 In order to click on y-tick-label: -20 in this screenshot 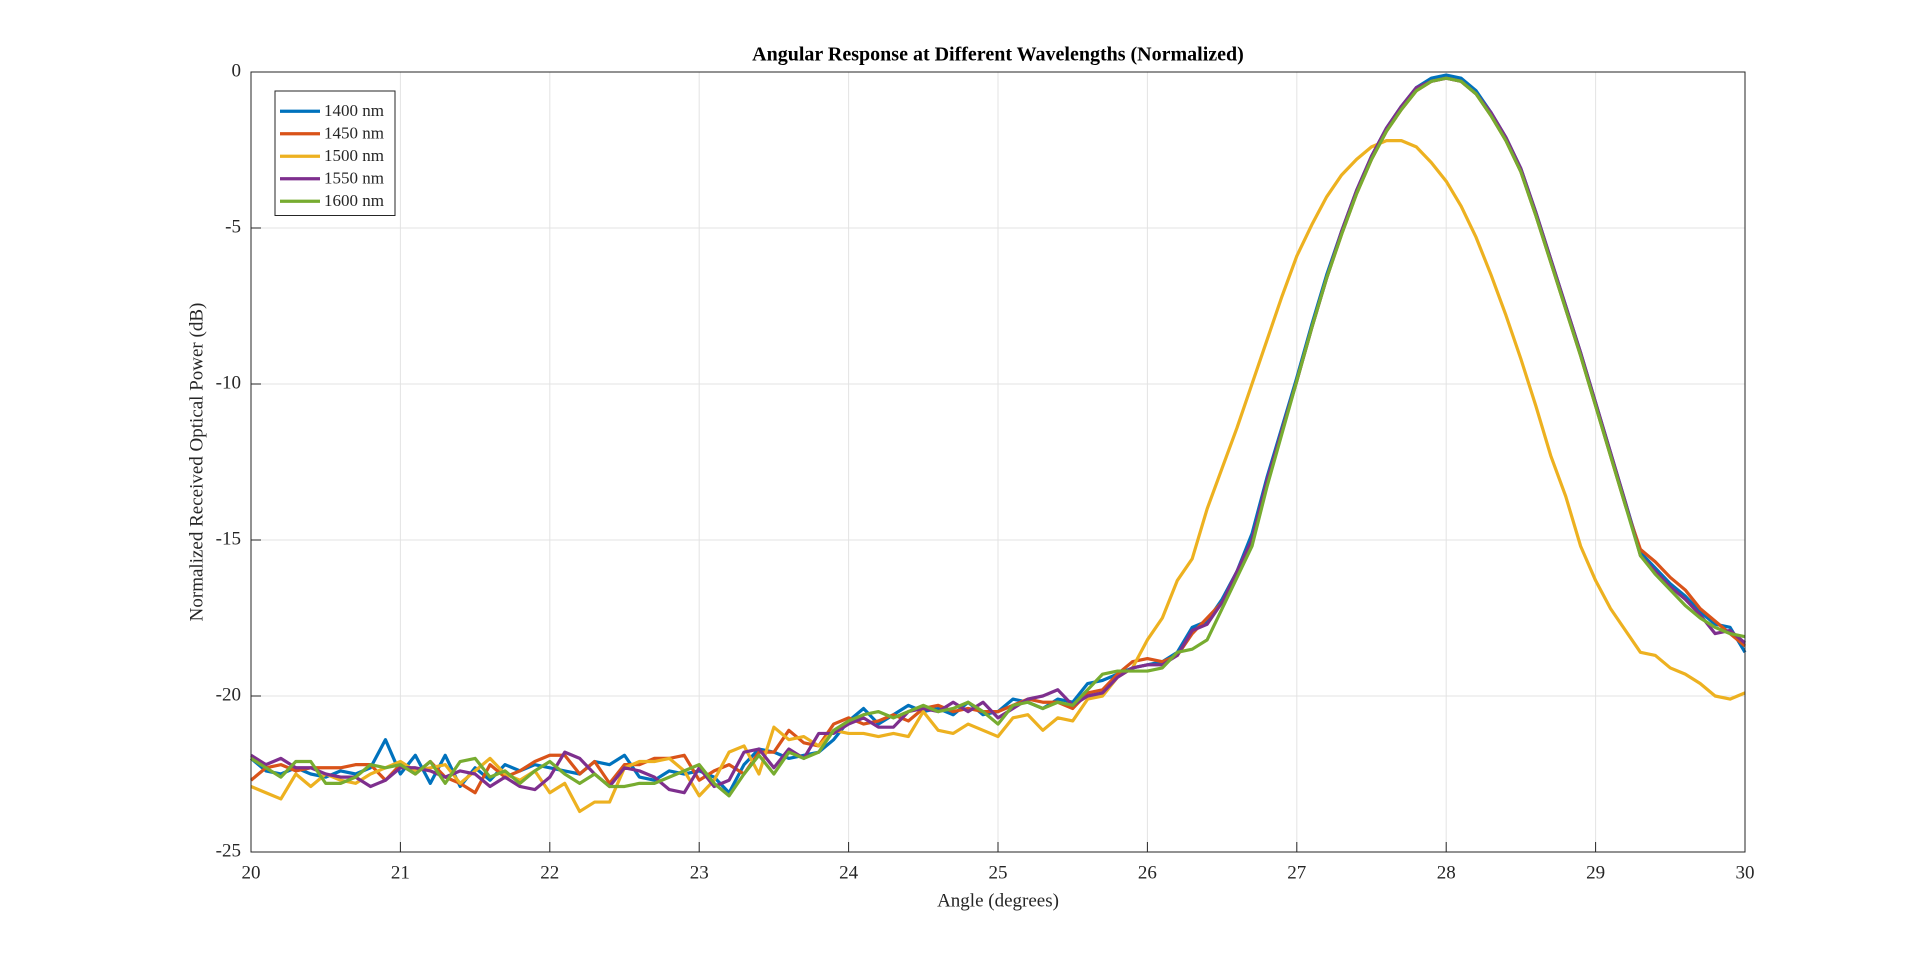, I will do `click(228, 694)`.